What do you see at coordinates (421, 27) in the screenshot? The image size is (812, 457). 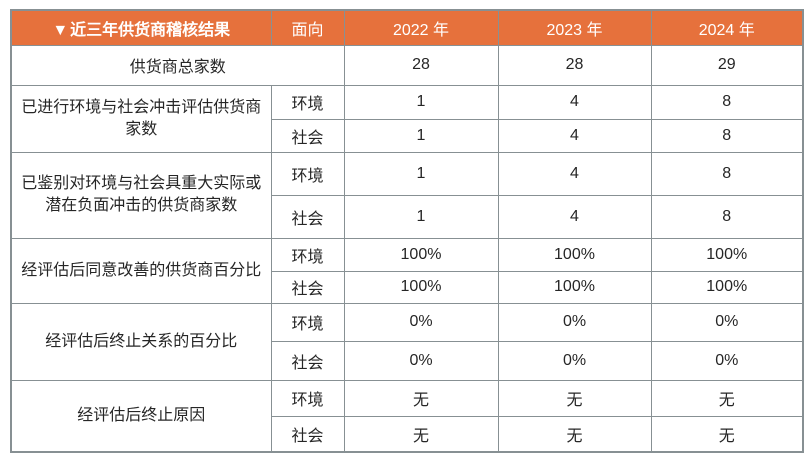 I see `header-year-2022: 2022 年` at bounding box center [421, 27].